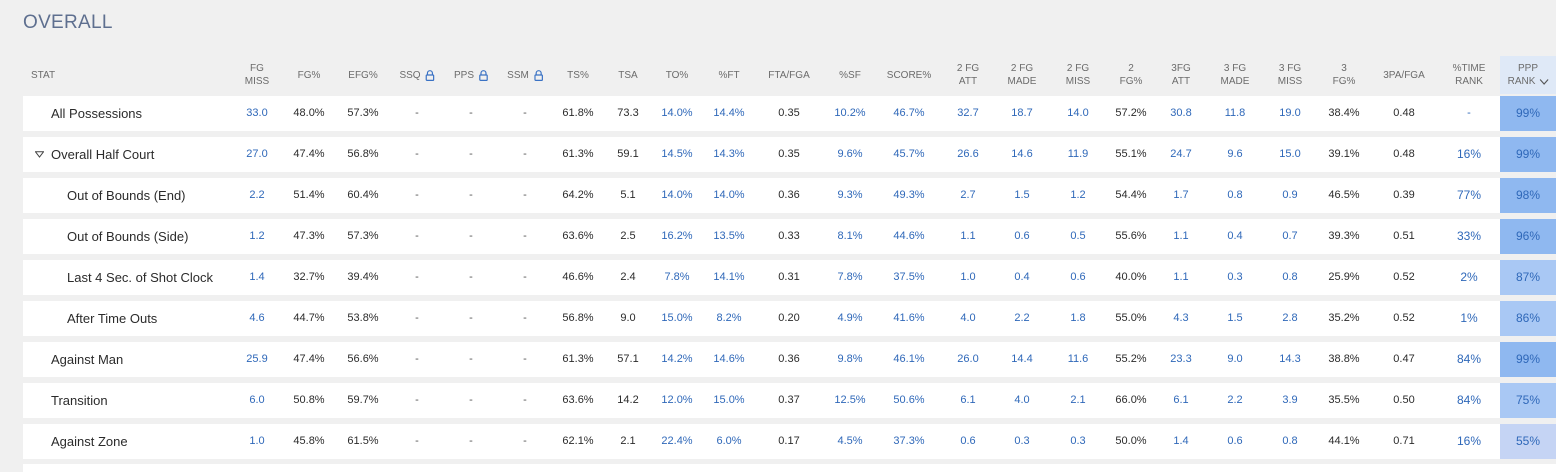  Describe the element at coordinates (1528, 75) in the screenshot. I see `column-header-ppp-rank: PPP RANK` at that location.